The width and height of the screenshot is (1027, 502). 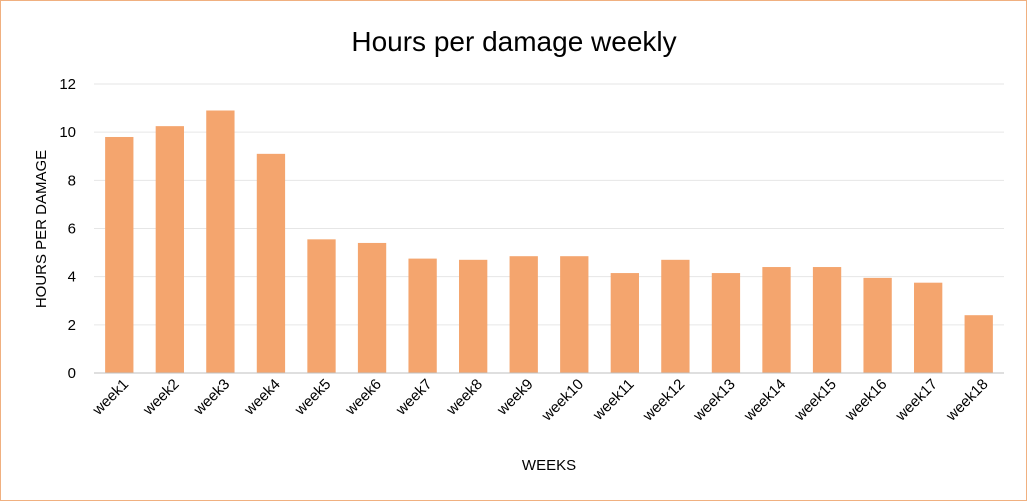 What do you see at coordinates (422, 315) in the screenshot?
I see `bar-week7` at bounding box center [422, 315].